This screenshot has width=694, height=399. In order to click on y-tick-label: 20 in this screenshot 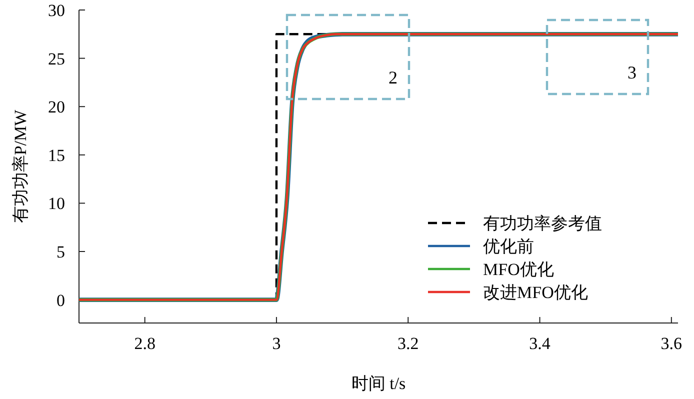, I will do `click(56, 107)`.